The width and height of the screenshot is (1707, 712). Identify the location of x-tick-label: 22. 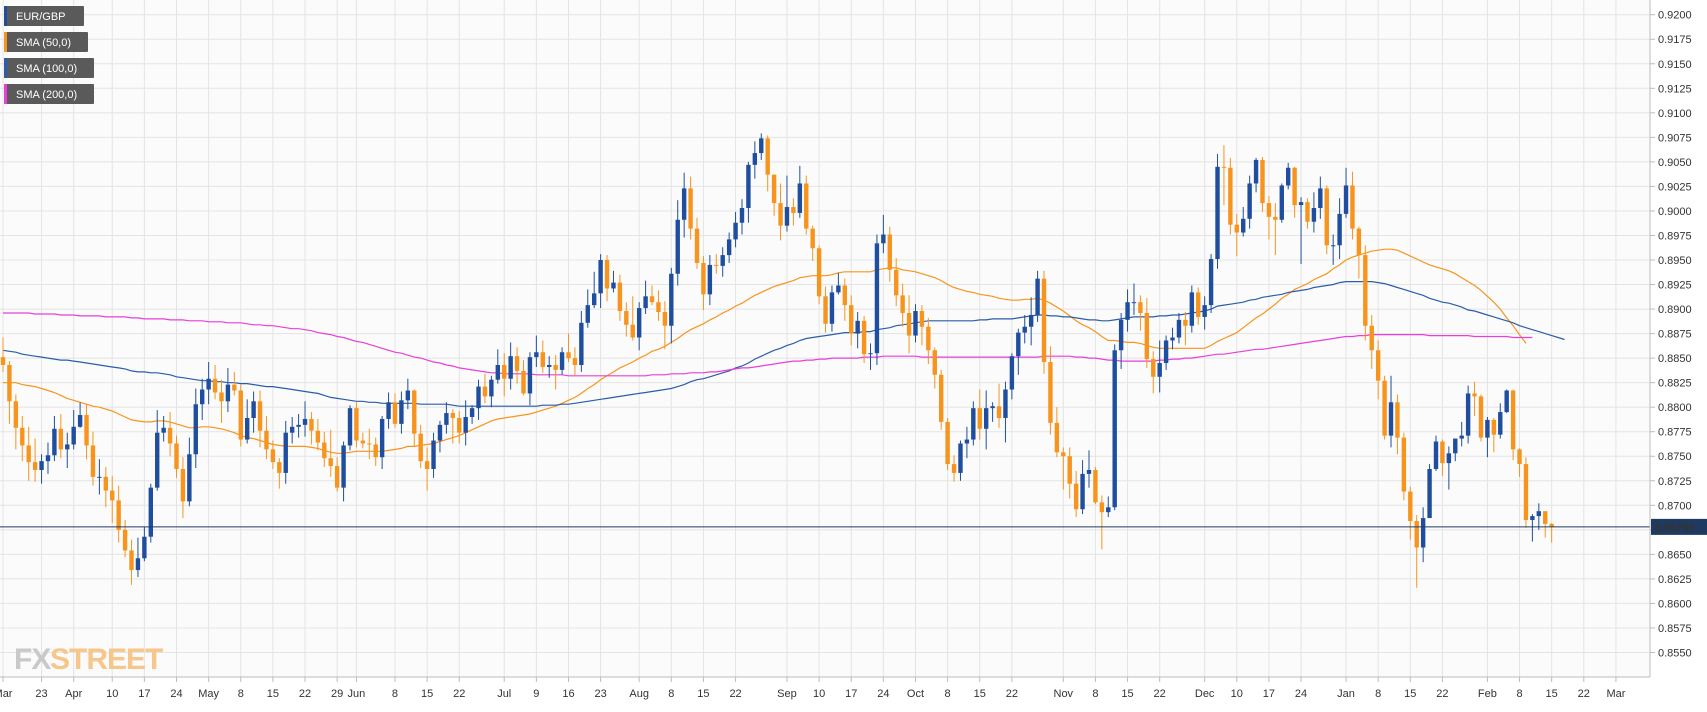
(305, 694).